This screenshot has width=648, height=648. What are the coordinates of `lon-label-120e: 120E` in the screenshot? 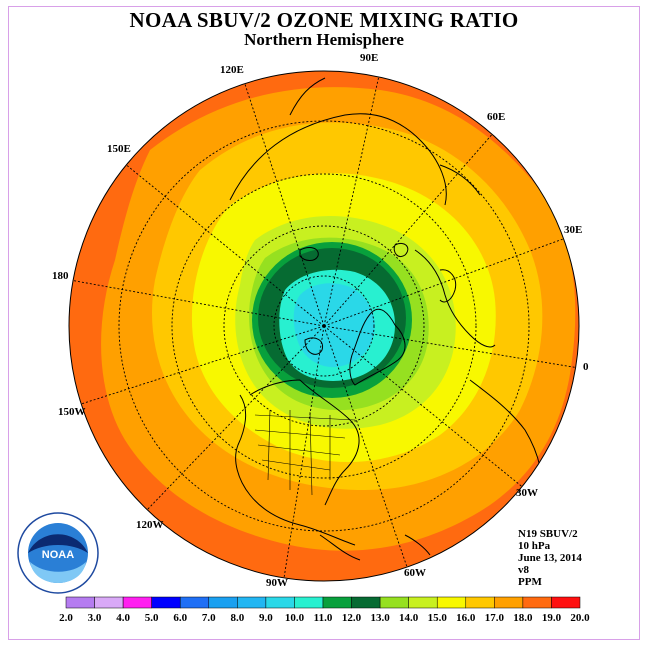 It's located at (232, 70).